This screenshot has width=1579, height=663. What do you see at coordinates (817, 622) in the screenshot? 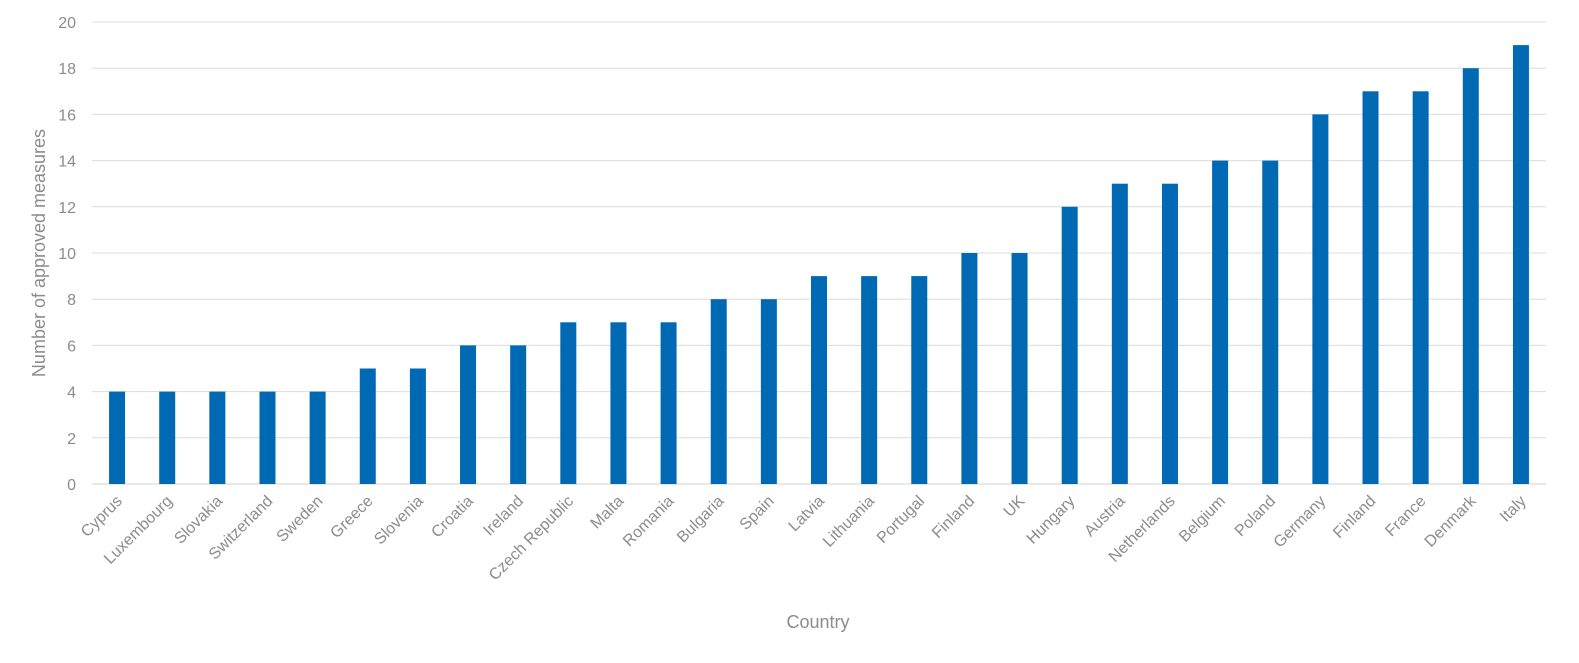
I see `x-axis-title: Country` at bounding box center [817, 622].